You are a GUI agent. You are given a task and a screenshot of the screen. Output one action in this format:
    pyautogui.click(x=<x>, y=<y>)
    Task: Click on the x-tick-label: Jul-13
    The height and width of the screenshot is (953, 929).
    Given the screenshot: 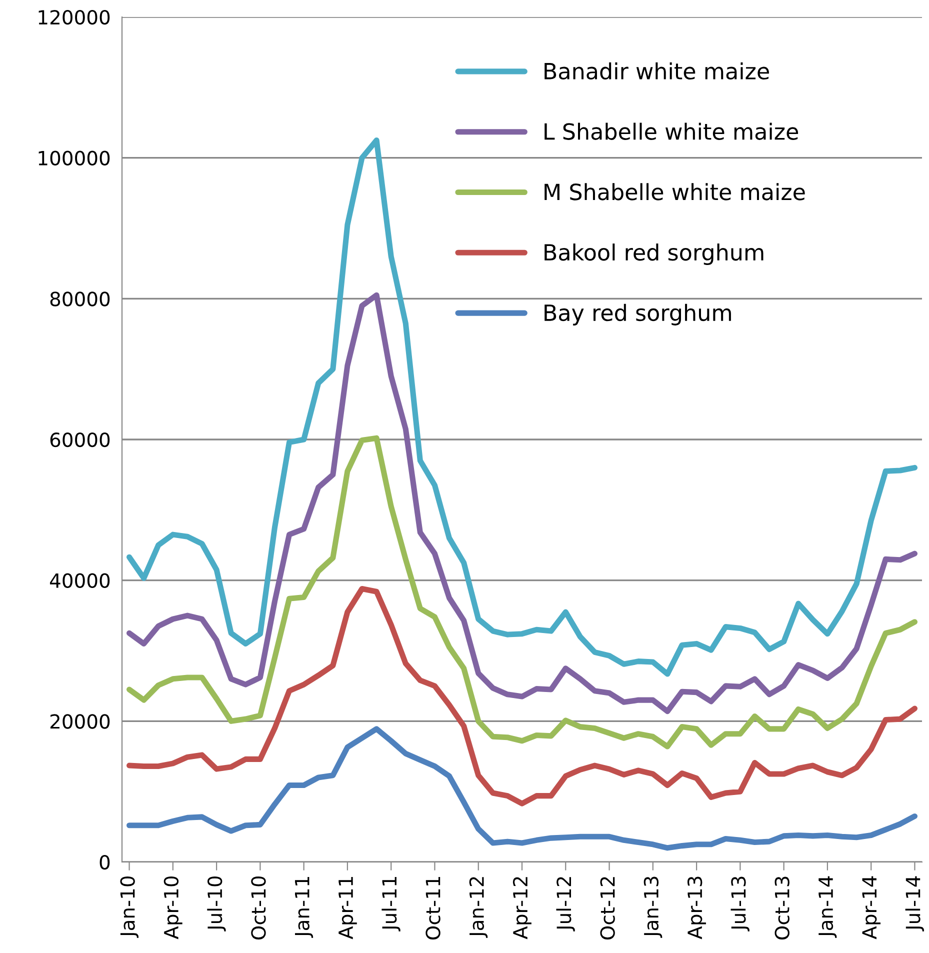 What is the action you would take?
    pyautogui.click(x=740, y=904)
    